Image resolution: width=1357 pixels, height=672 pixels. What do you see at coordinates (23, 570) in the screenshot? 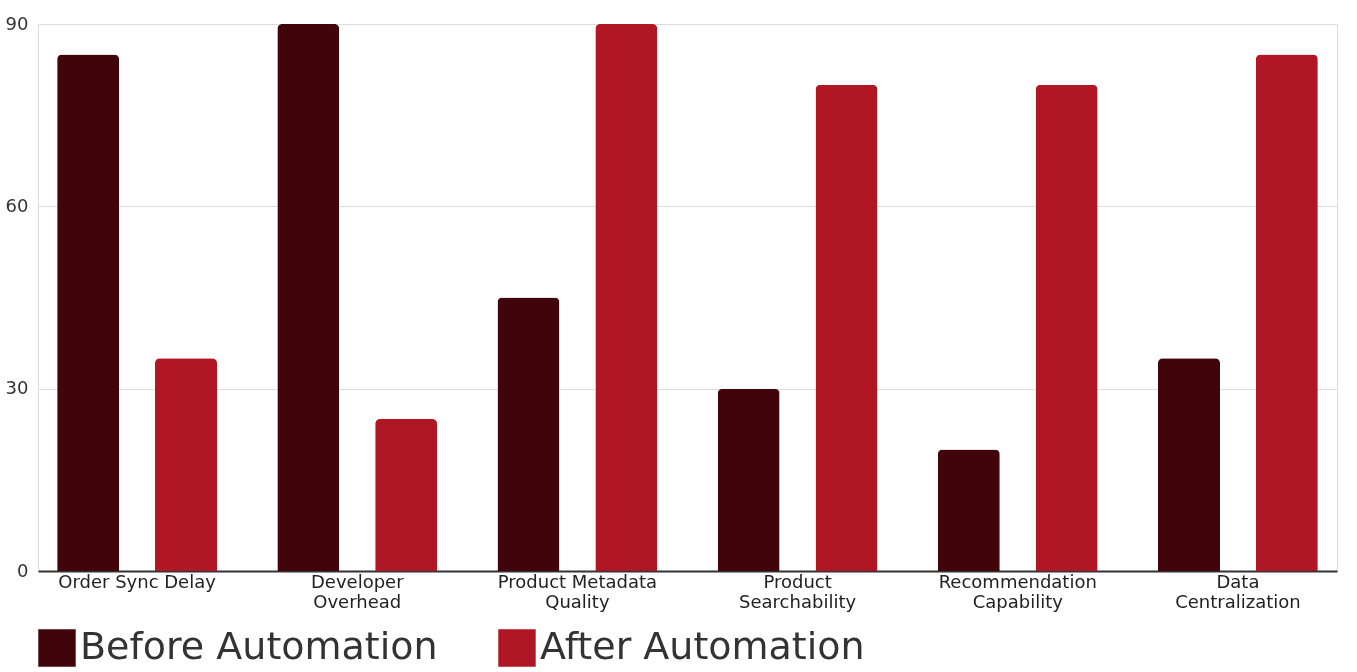
I see `y-tick-label: 0` at bounding box center [23, 570].